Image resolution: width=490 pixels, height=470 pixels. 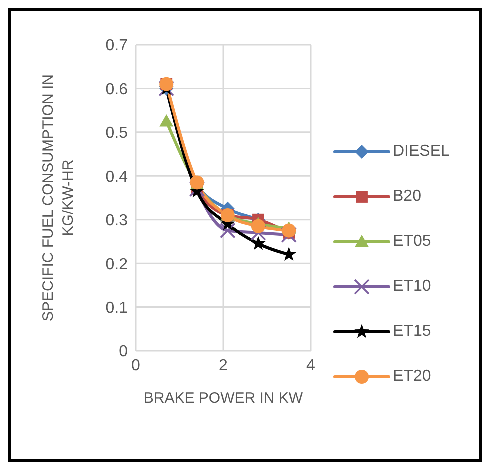 What do you see at coordinates (412, 331) in the screenshot?
I see `legend-label: ET15` at bounding box center [412, 331].